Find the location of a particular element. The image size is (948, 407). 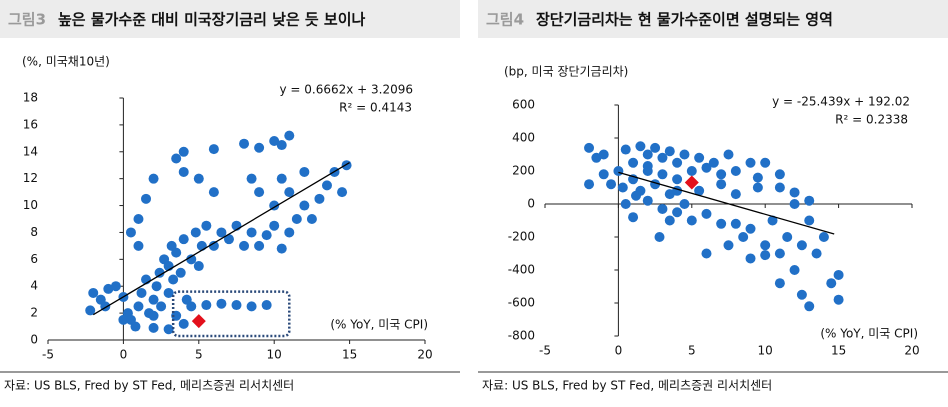

y-tick-label: 4 is located at coordinates (34, 286).